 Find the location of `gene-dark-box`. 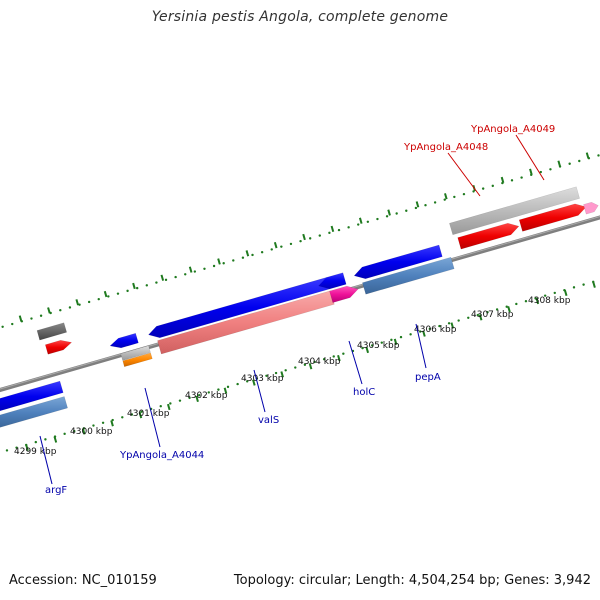

gene-dark-box is located at coordinates (52, 331).